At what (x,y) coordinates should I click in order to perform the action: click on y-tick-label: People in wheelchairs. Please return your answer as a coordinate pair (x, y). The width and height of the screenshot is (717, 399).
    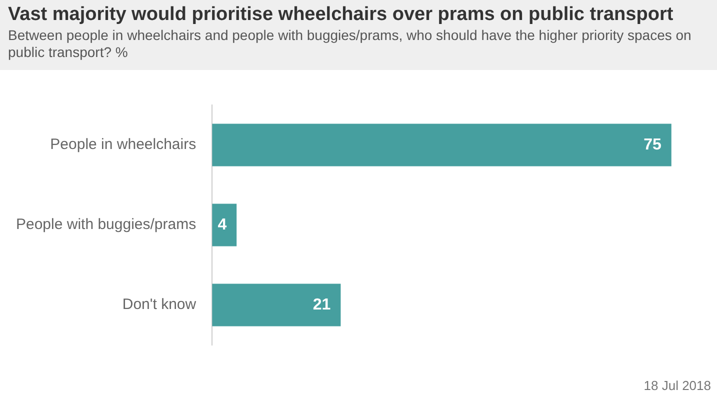
    Looking at the image, I should click on (123, 145).